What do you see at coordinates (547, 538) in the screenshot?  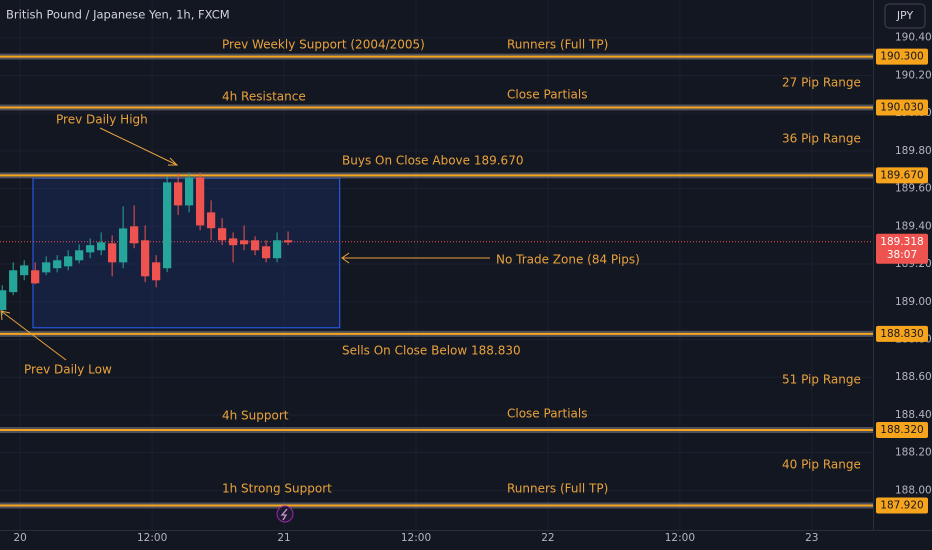 I see `x-tick-label: 22` at bounding box center [547, 538].